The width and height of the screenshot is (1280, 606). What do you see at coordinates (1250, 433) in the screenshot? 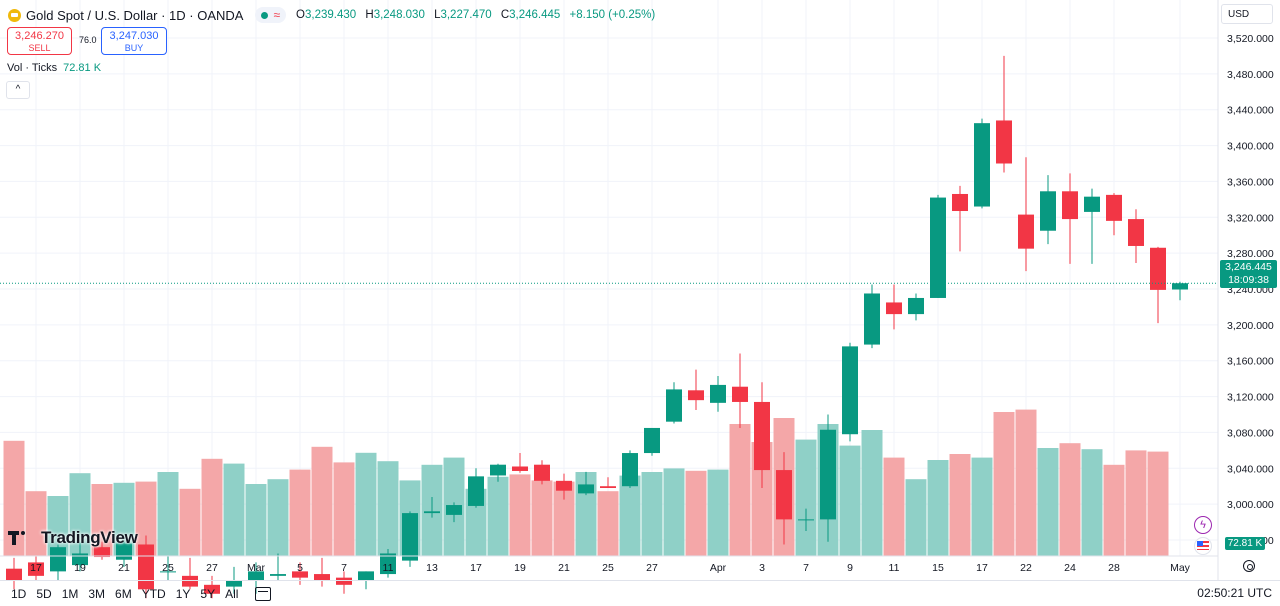
I see `y-tick-label: 3,080.000` at bounding box center [1250, 433].